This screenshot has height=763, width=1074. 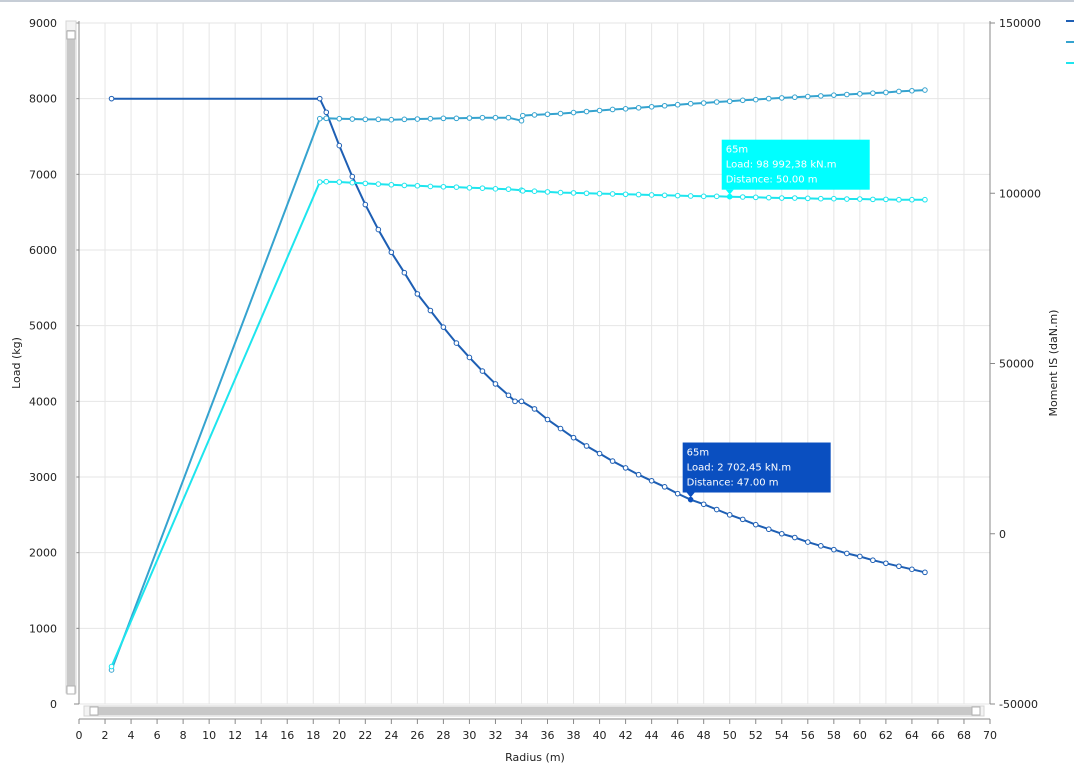 I want to click on x-tick-label: 2, so click(x=105, y=735).